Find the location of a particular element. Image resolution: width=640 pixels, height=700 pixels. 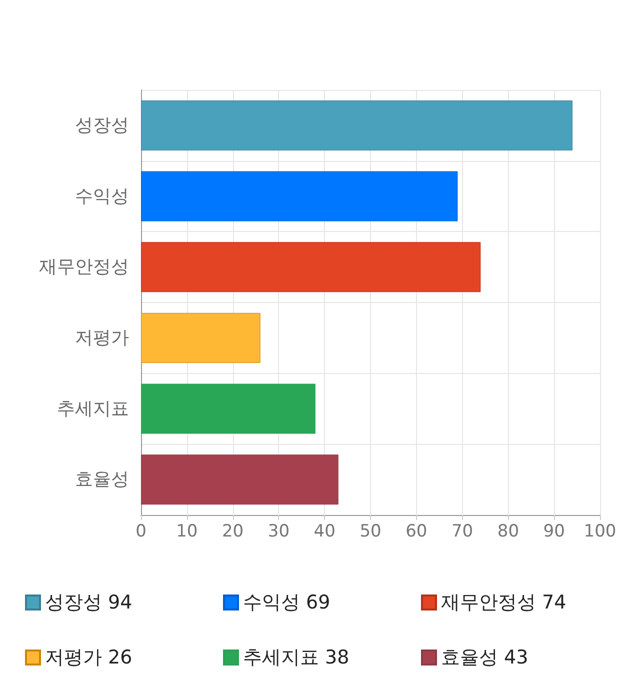

y-tick-label: 재무안정성 is located at coordinates (84, 267).